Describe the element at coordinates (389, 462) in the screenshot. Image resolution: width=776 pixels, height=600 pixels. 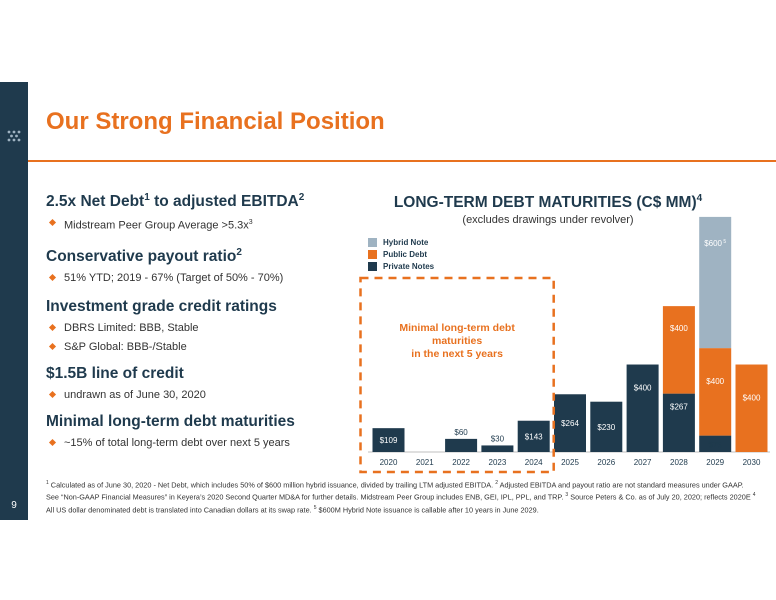
I see `x-tick-label: 2020` at that location.